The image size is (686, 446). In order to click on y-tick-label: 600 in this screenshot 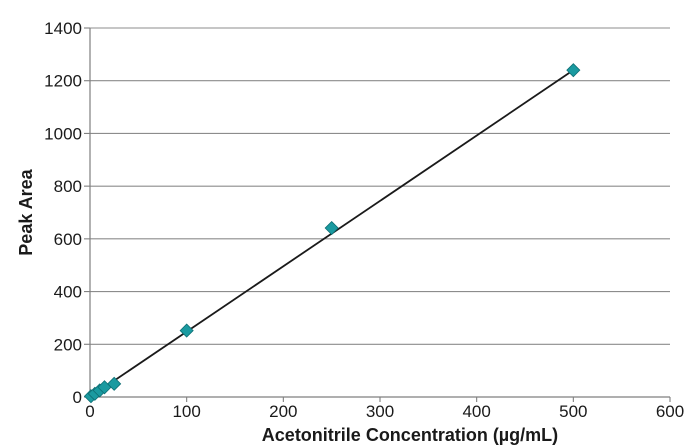, I will do `click(68, 239)`.